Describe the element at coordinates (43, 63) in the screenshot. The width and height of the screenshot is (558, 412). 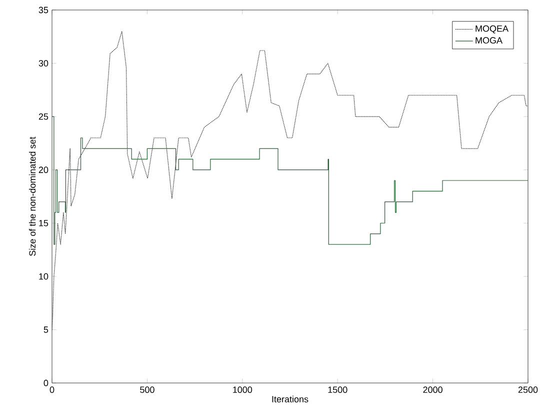
I see `y-tick-label: 30` at that location.